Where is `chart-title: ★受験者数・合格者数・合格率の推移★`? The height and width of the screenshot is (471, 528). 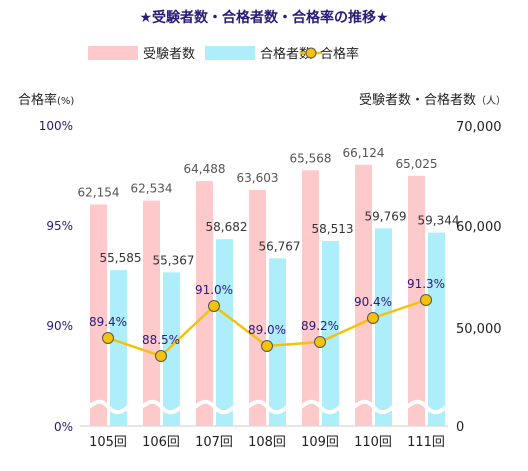 chart-title: ★受験者数・合格者数・合格率の推移★ is located at coordinates (263, 17).